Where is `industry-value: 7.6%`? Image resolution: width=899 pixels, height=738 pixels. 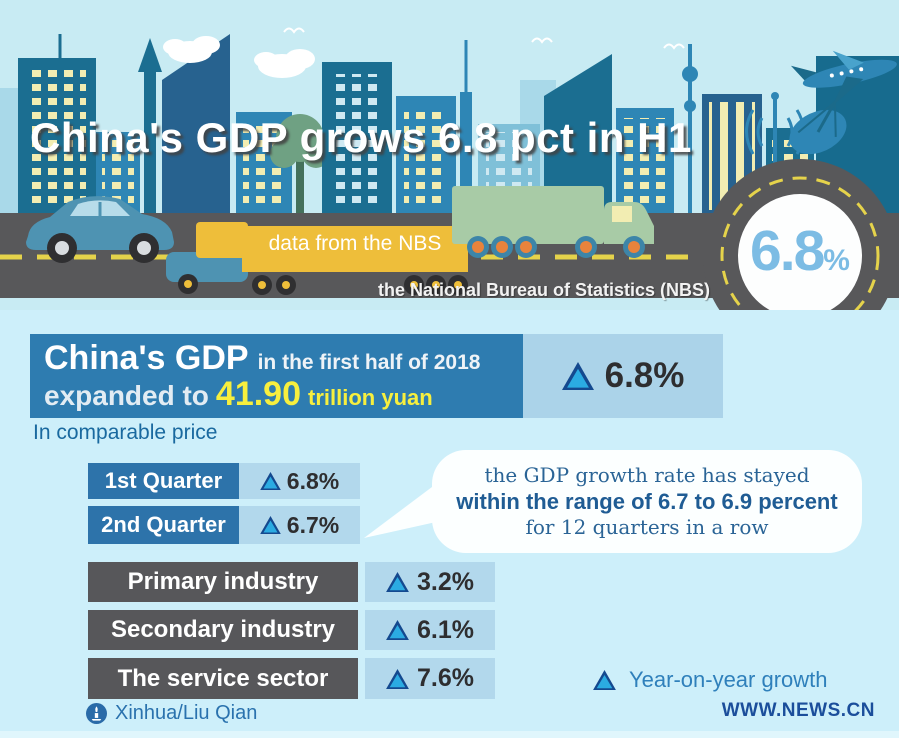
industry-value: 7.6% is located at coordinates (430, 678).